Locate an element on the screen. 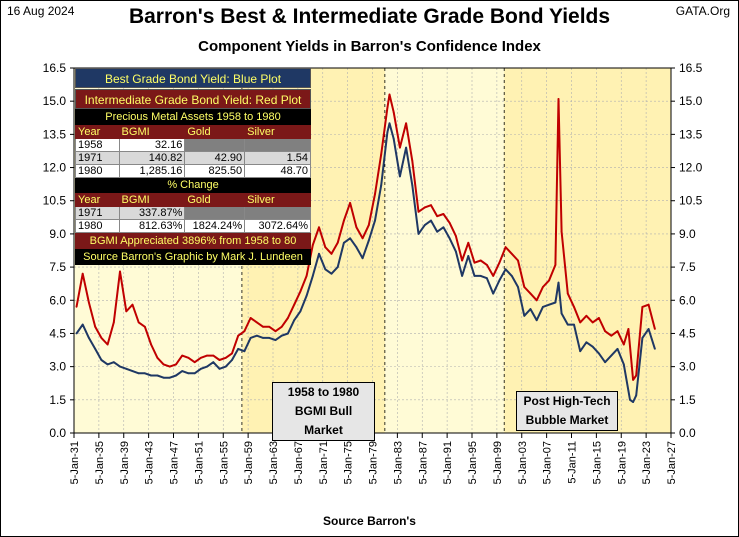 This screenshot has height=537, width=739. change-title: % Change is located at coordinates (193, 185).